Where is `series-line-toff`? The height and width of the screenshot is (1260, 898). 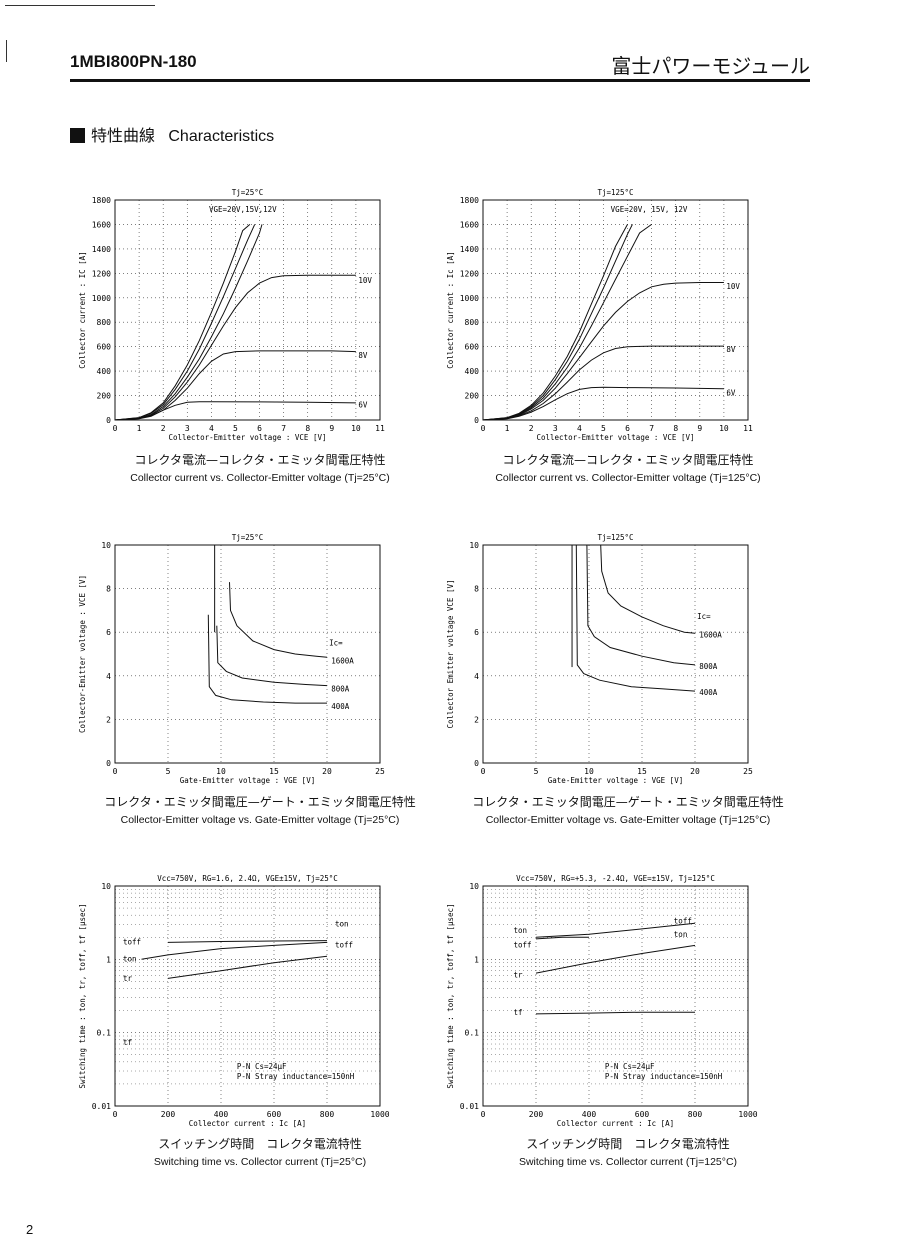
series-line-toff is located at coordinates (615, 930).